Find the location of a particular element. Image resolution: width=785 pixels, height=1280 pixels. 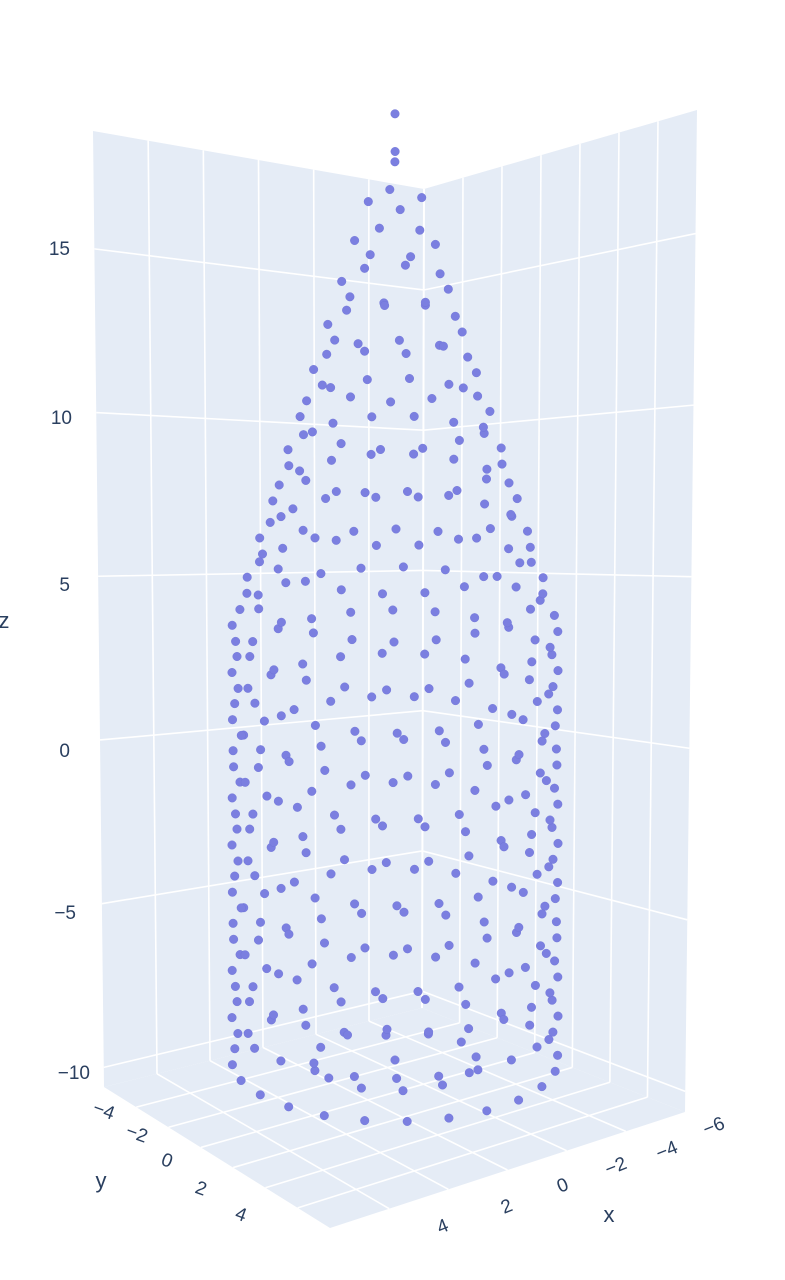

x-gridline-wall is located at coordinates (461, 600).